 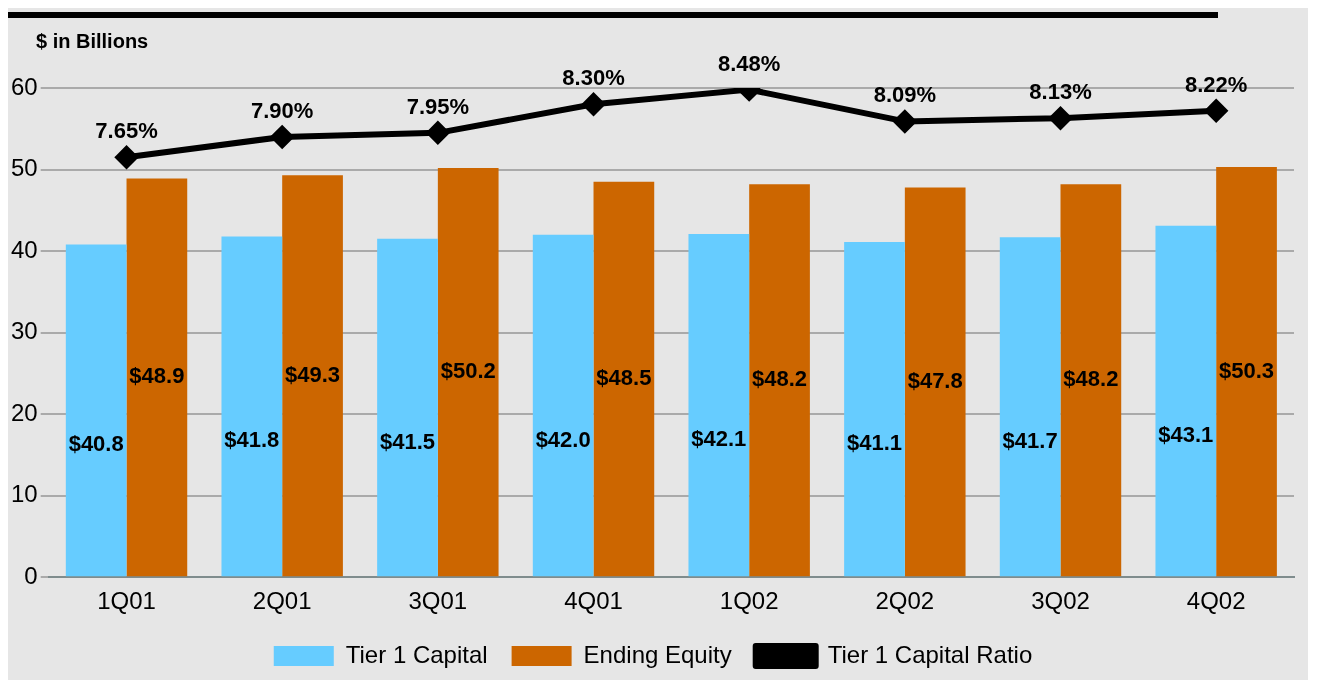 I want to click on data-label: $47.8, so click(x=935, y=380).